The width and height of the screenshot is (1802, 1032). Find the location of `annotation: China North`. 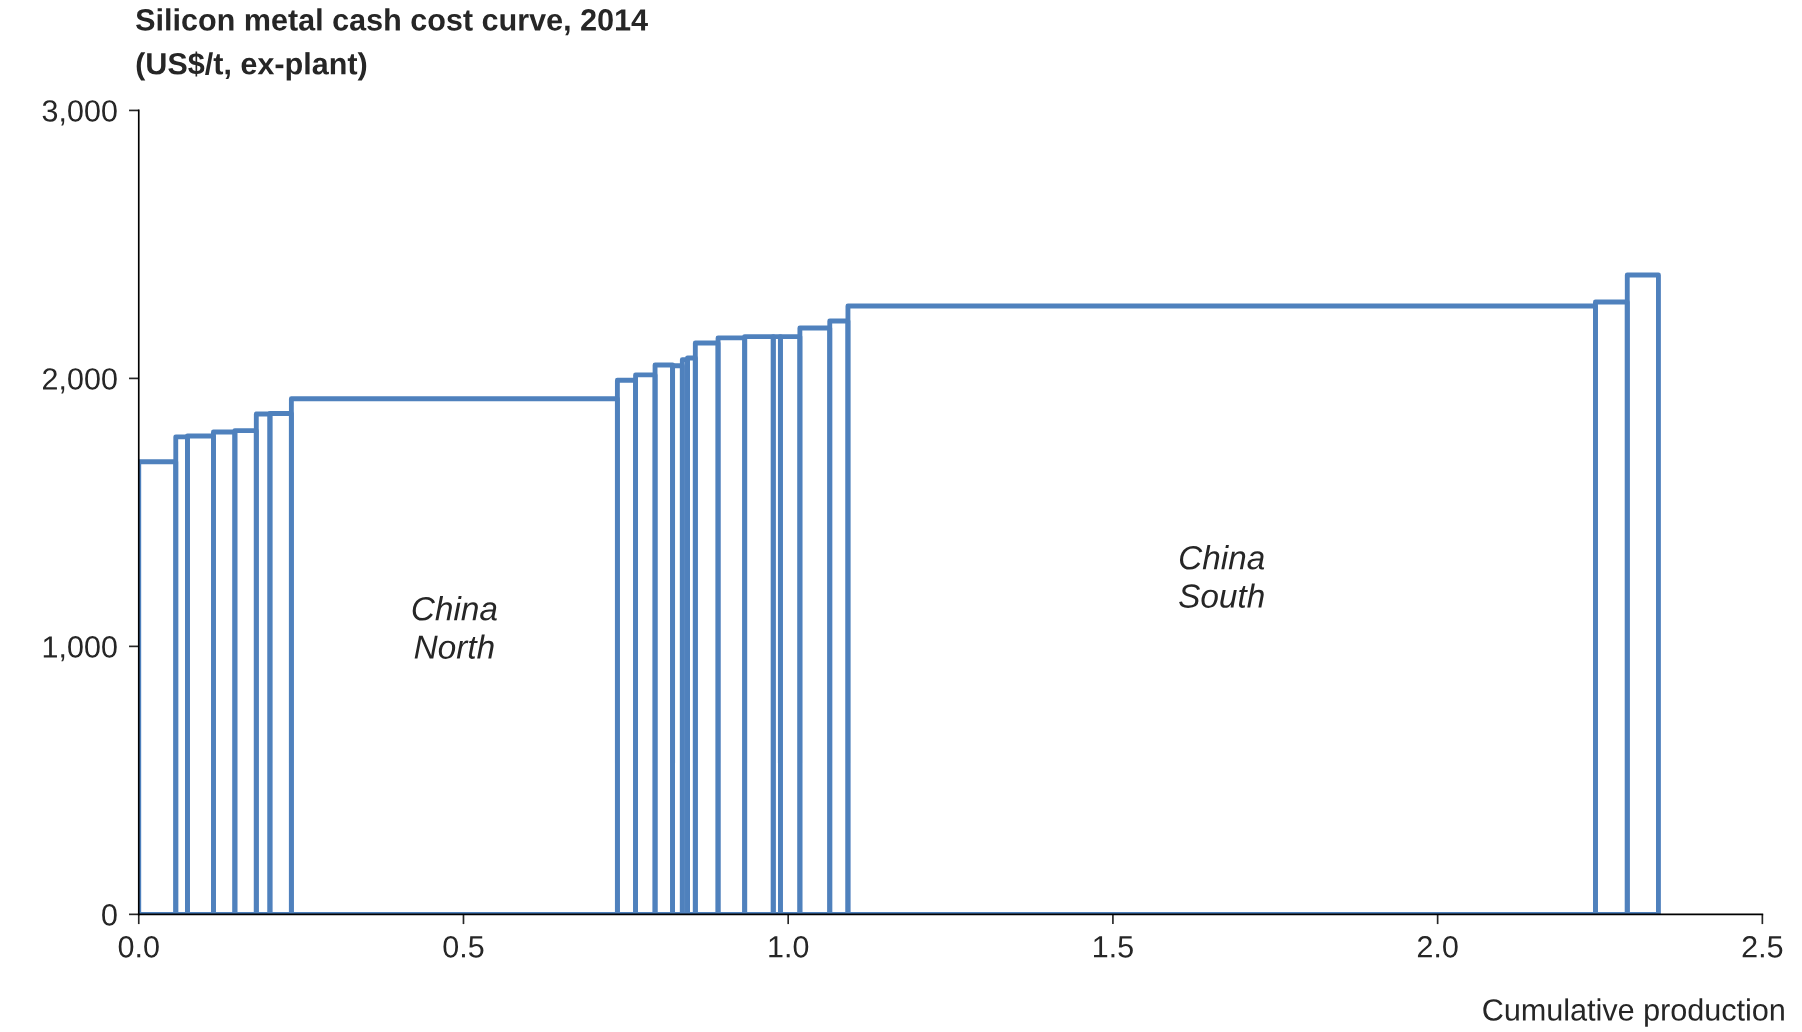

annotation: China North is located at coordinates (454, 627).